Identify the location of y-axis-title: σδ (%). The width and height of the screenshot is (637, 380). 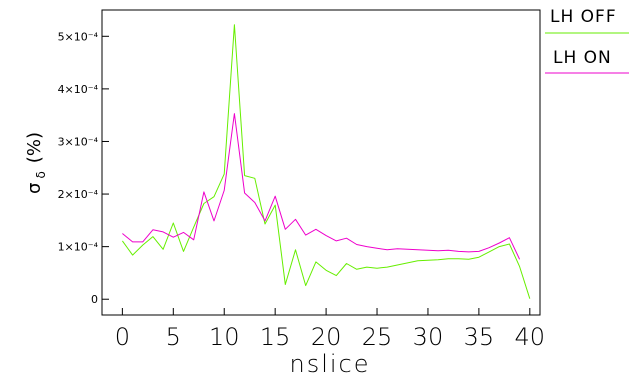
(36, 163).